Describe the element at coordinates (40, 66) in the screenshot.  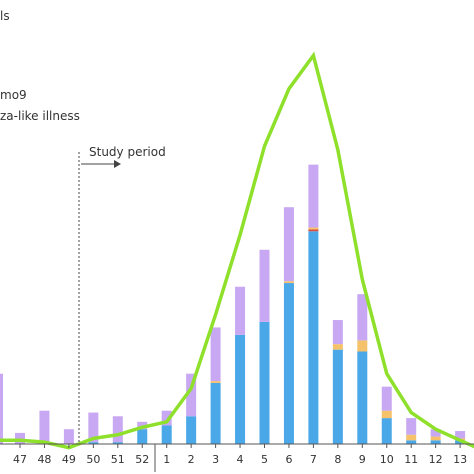
I see `legend: ls mo9 za-like illness` at that location.